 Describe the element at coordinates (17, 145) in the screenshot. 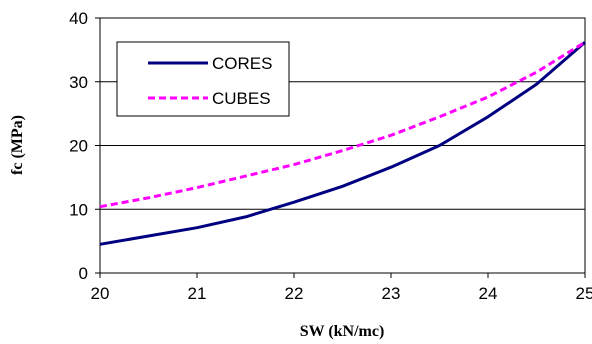

I see `y-axis-title: fc (MPa)` at that location.